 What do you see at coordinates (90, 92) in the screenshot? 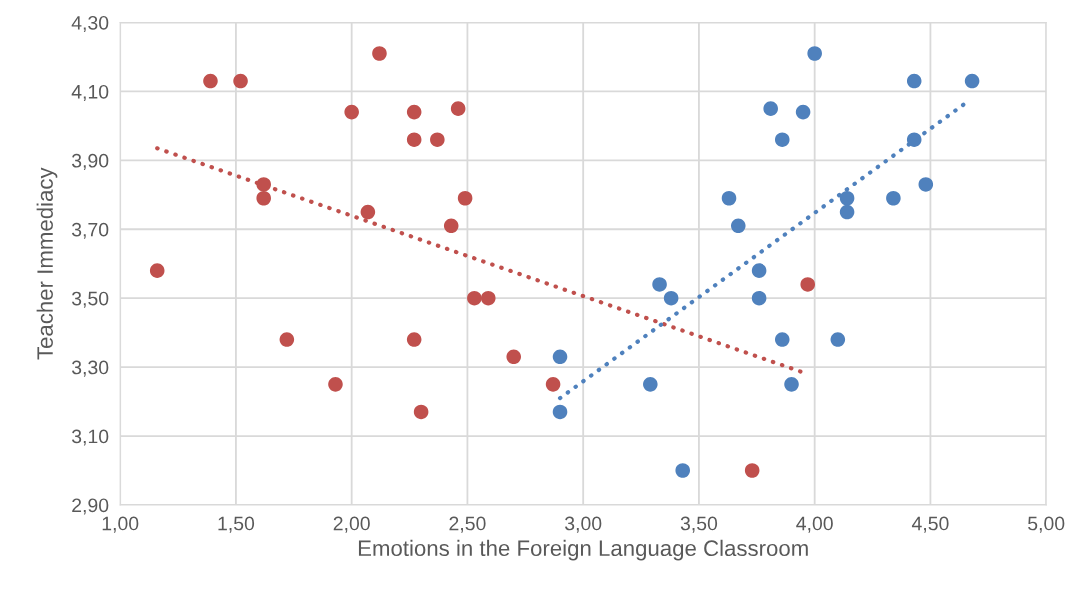
I see `y-tick-label: 4,10` at bounding box center [90, 92].